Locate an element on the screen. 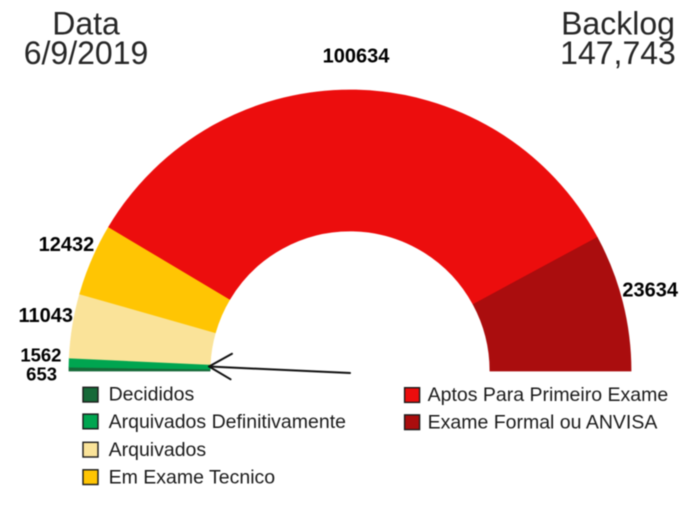  svg-text: 12432 is located at coordinates (67, 245).